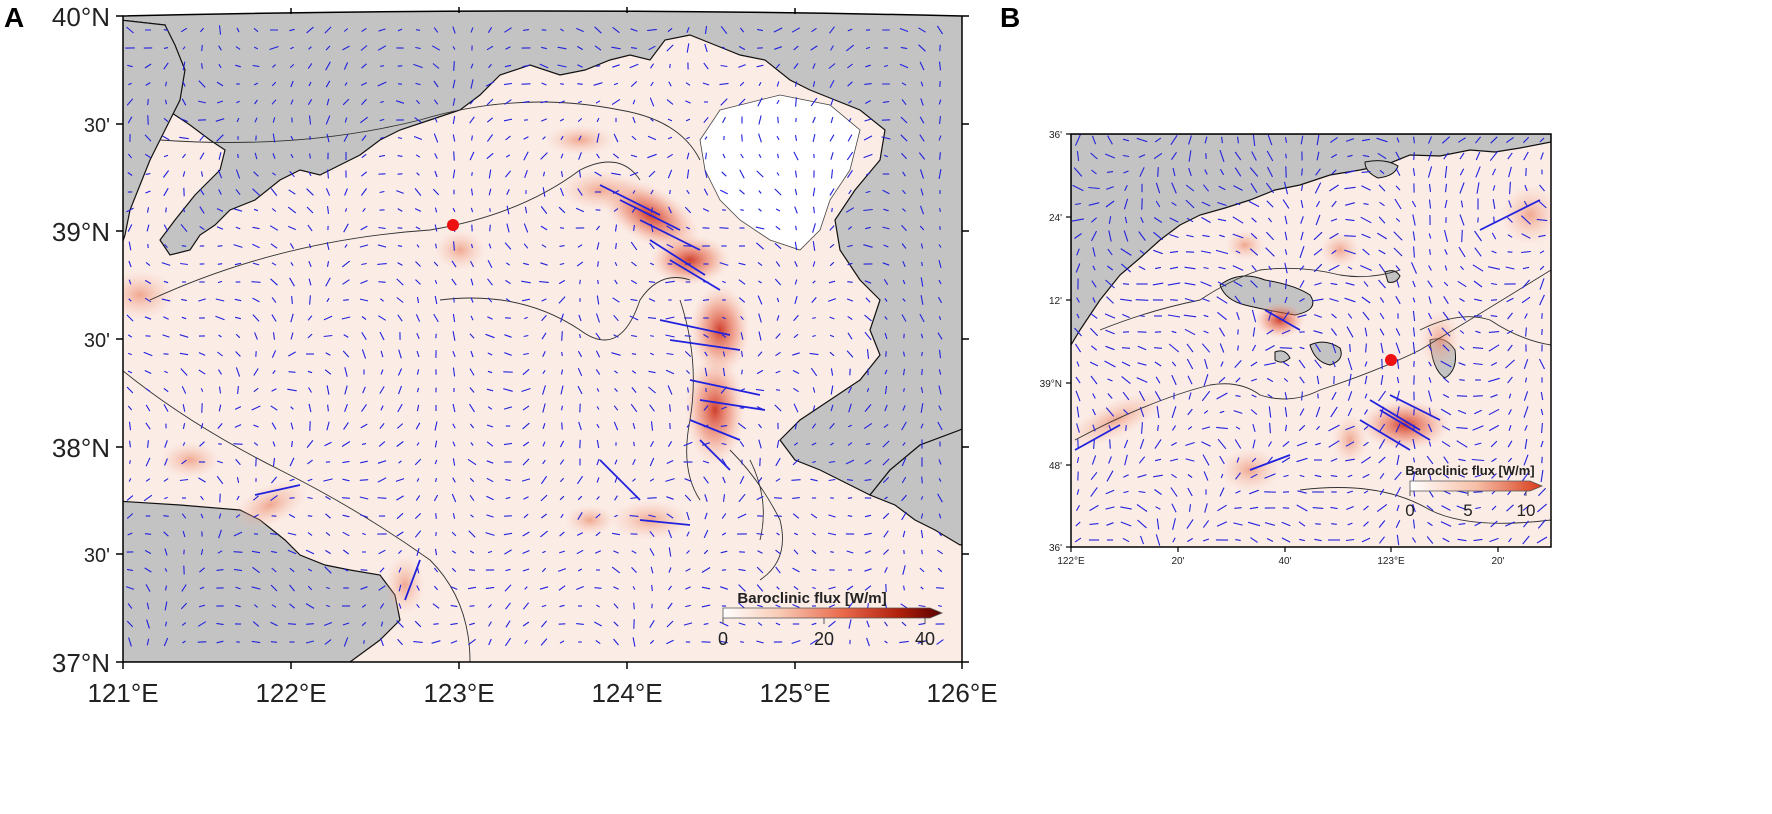  Describe the element at coordinates (723, 639) in the screenshot. I see `colorbar-a-tick-0: 0` at that location.